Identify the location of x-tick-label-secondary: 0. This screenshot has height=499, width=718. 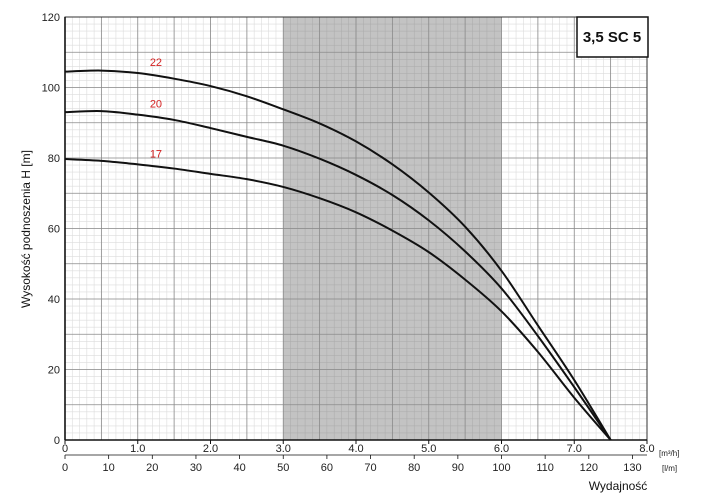
(65, 468).